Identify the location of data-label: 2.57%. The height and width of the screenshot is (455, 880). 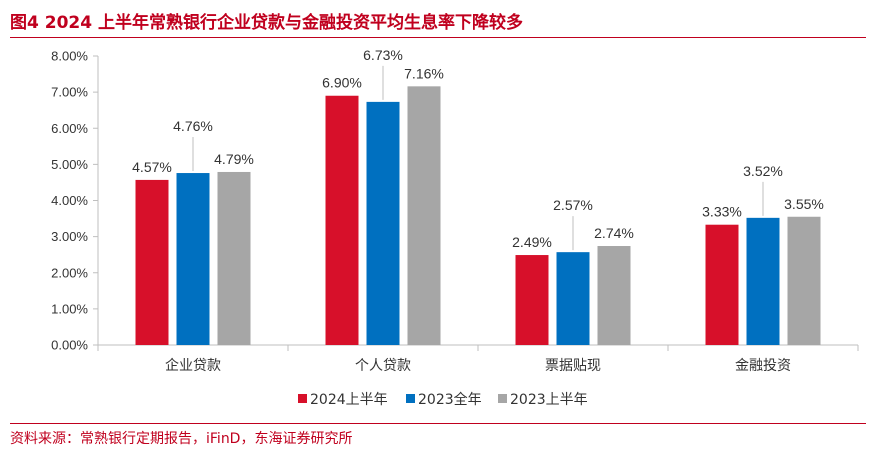
(573, 205).